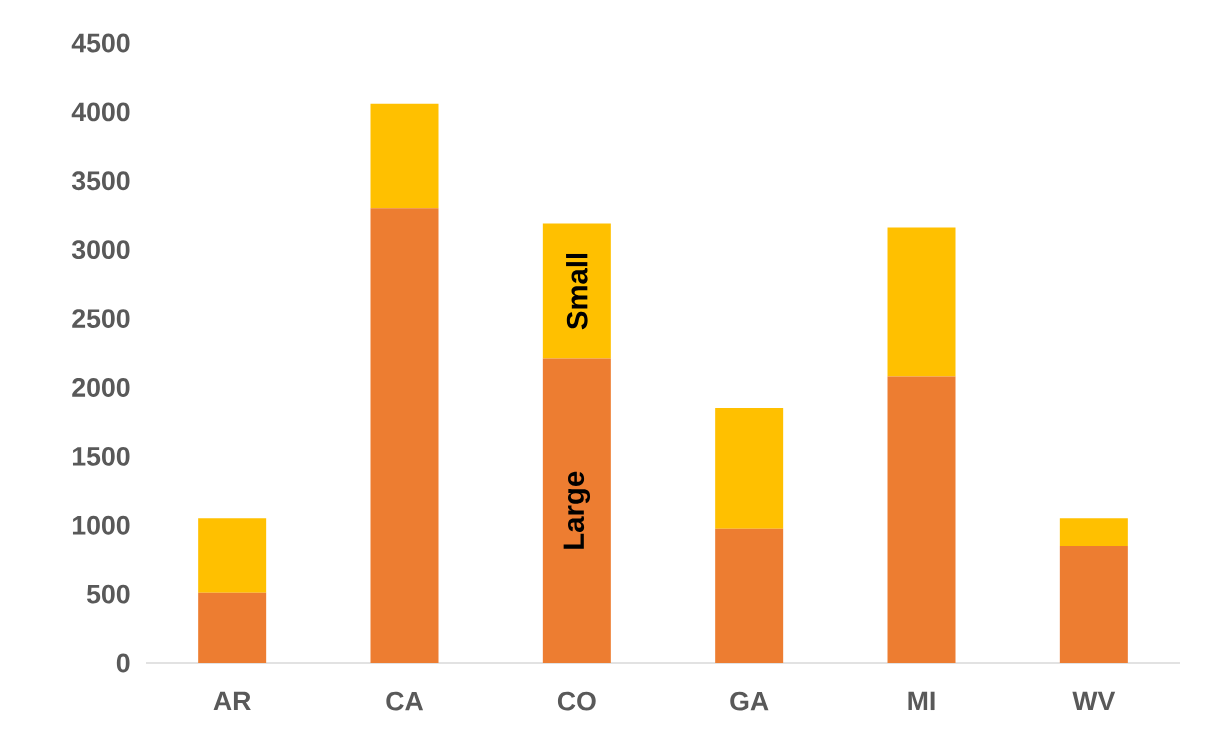 This screenshot has height=744, width=1206. Describe the element at coordinates (100, 250) in the screenshot. I see `y-tick-label: 3000` at that location.